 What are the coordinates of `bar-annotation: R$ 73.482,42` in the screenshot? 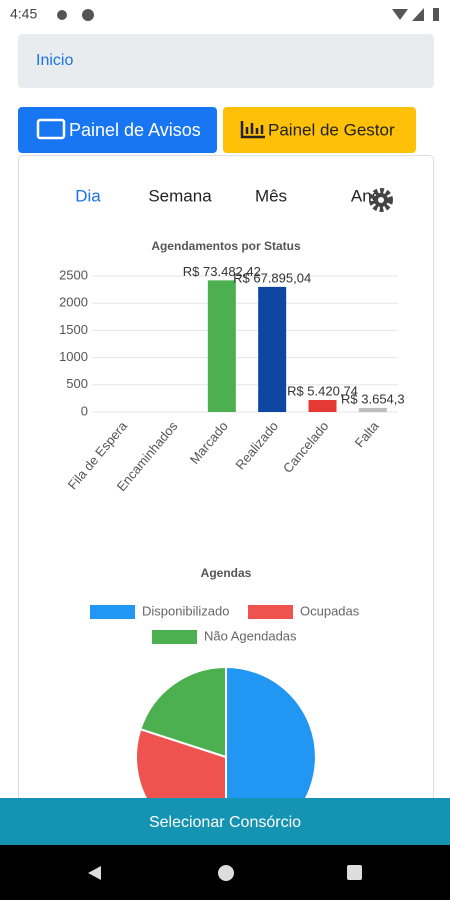 It's located at (222, 271).